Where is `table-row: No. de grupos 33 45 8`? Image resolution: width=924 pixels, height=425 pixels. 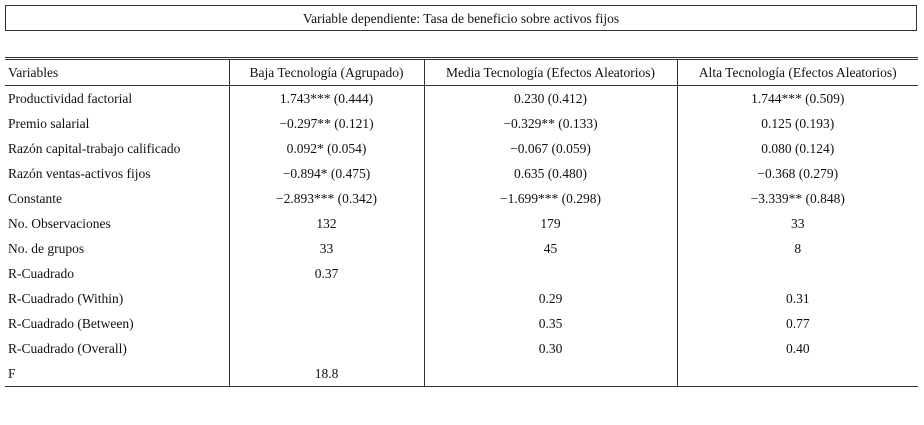
table-row: No. de grupos 33 45 8 is located at coordinates (461, 248).